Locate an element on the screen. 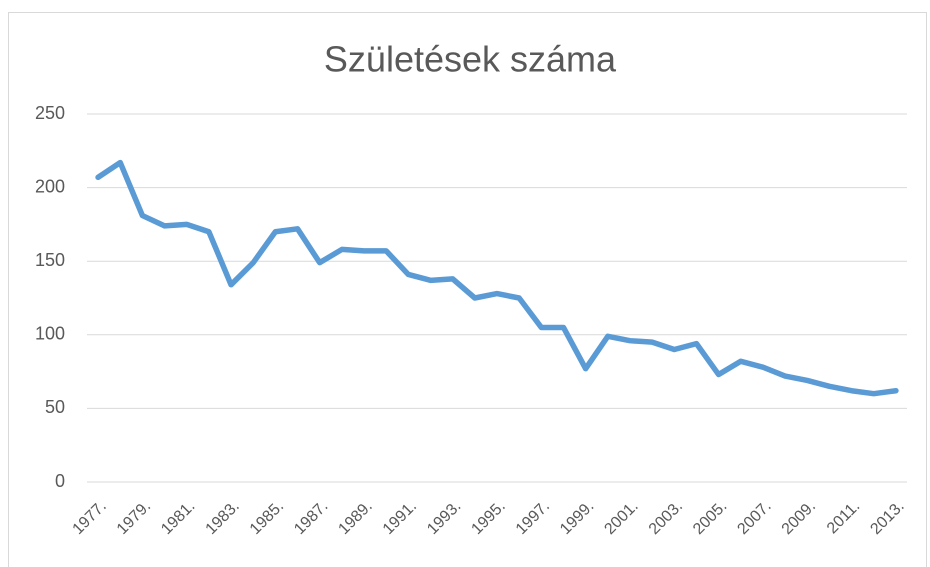 Image resolution: width=930 pixels, height=567 pixels. y-tick-label: 0 is located at coordinates (60, 481).